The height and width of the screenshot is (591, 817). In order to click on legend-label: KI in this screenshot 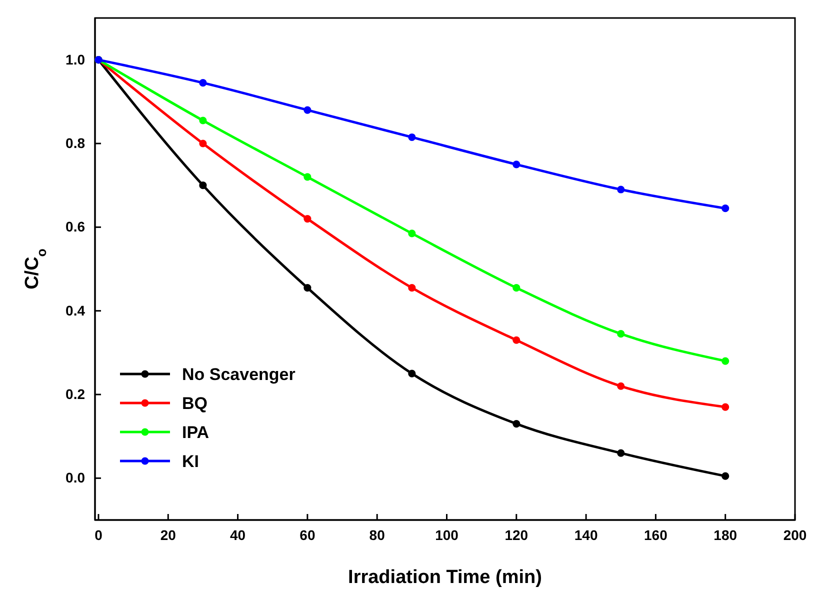, I will do `click(190, 461)`.